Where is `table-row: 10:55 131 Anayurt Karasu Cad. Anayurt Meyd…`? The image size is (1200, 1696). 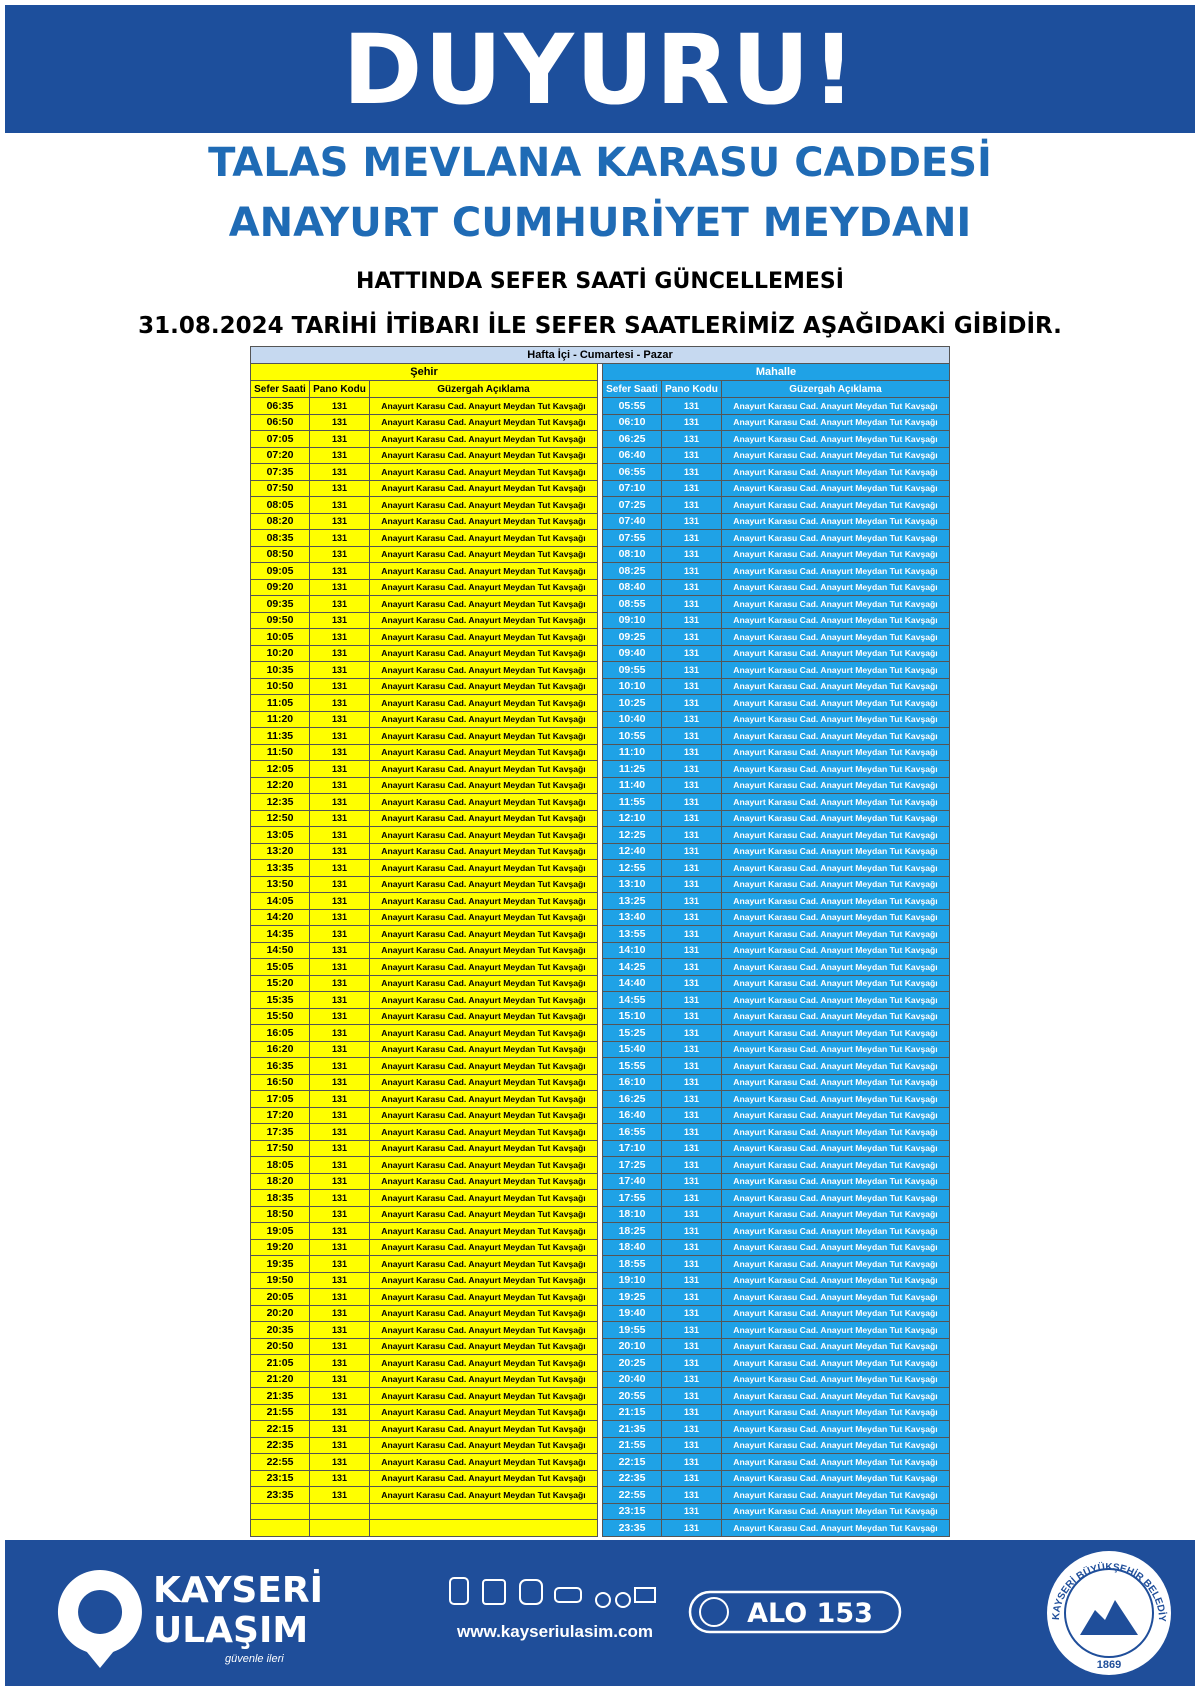 table-row: 10:55 131 Anayurt Karasu Cad. Anayurt Meyd… is located at coordinates (776, 736).